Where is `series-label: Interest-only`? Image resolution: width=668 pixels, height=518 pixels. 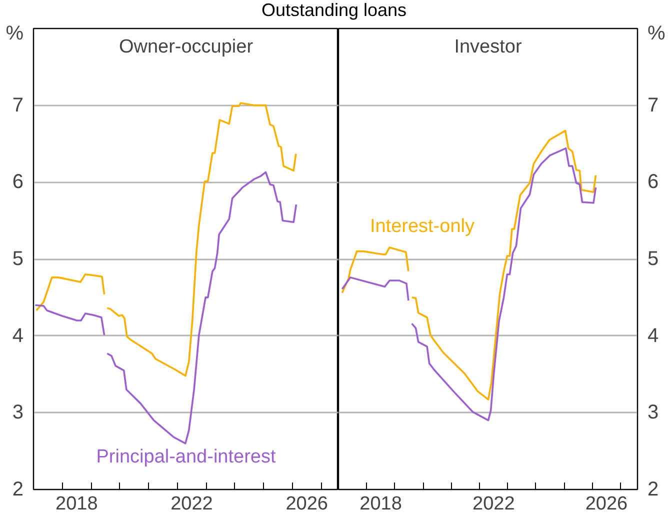
series-label: Interest-only is located at coordinates (422, 227).